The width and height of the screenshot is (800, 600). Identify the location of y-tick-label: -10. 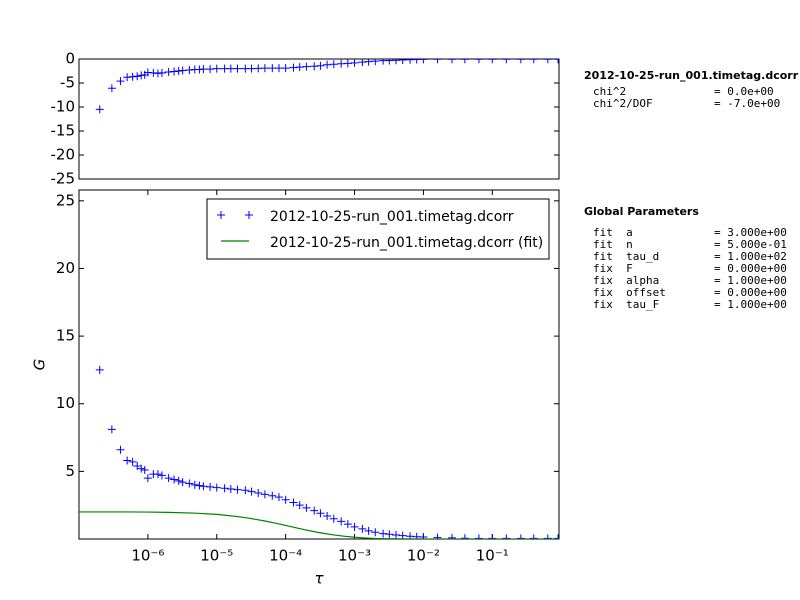
(63, 107).